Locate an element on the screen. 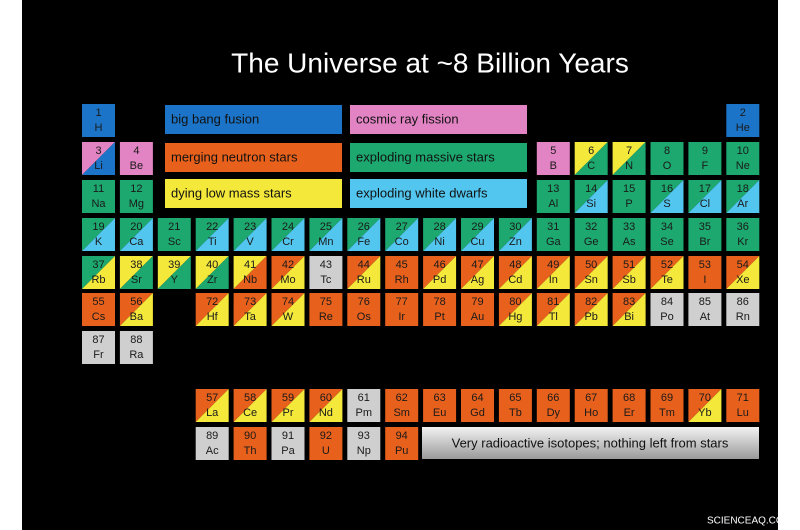 This screenshot has height=530, width=800. element-symbol: Li is located at coordinates (98, 166).